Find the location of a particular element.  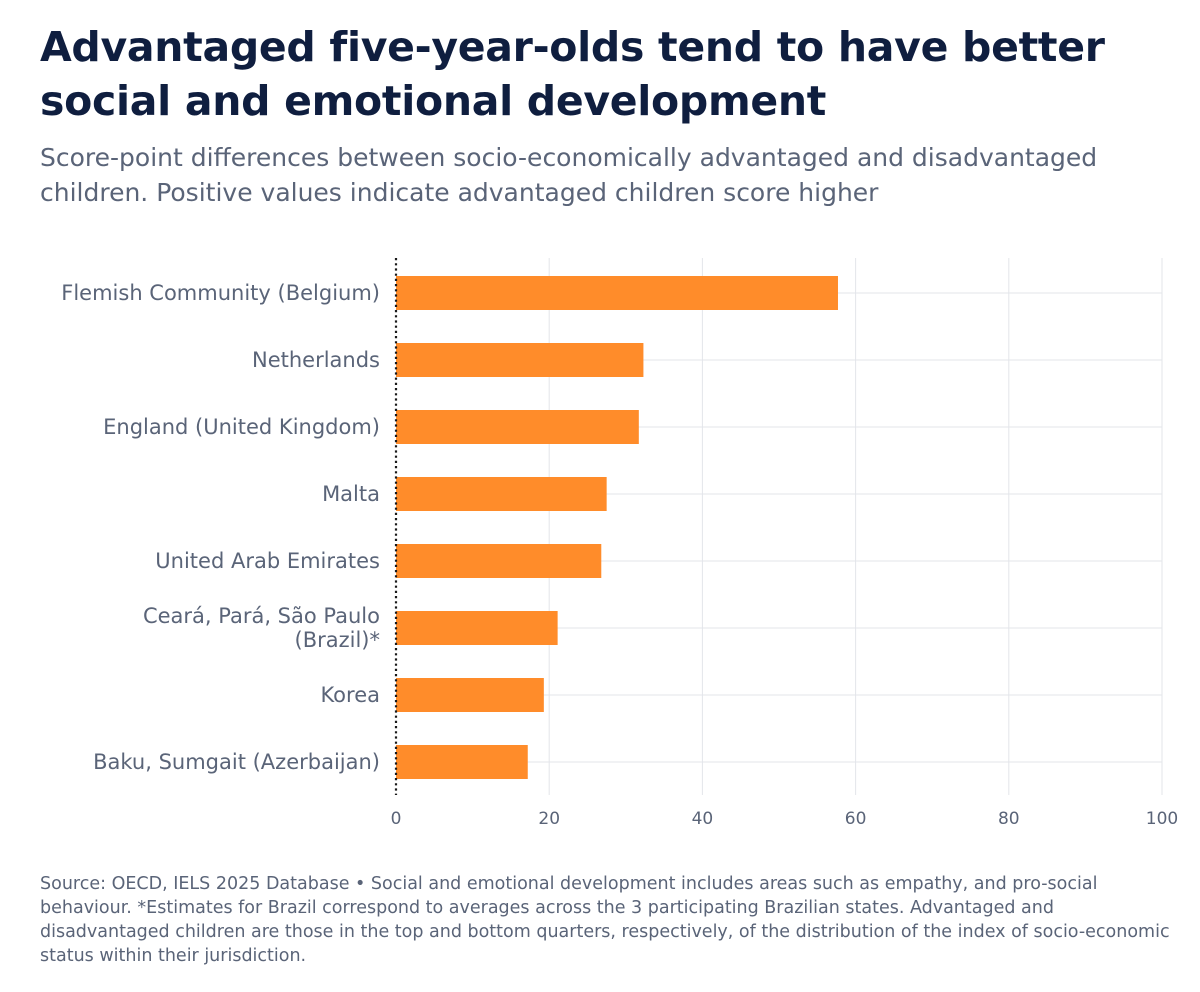

x-axis-ticks: 0 20 40 60 80 100 is located at coordinates (785, 819).